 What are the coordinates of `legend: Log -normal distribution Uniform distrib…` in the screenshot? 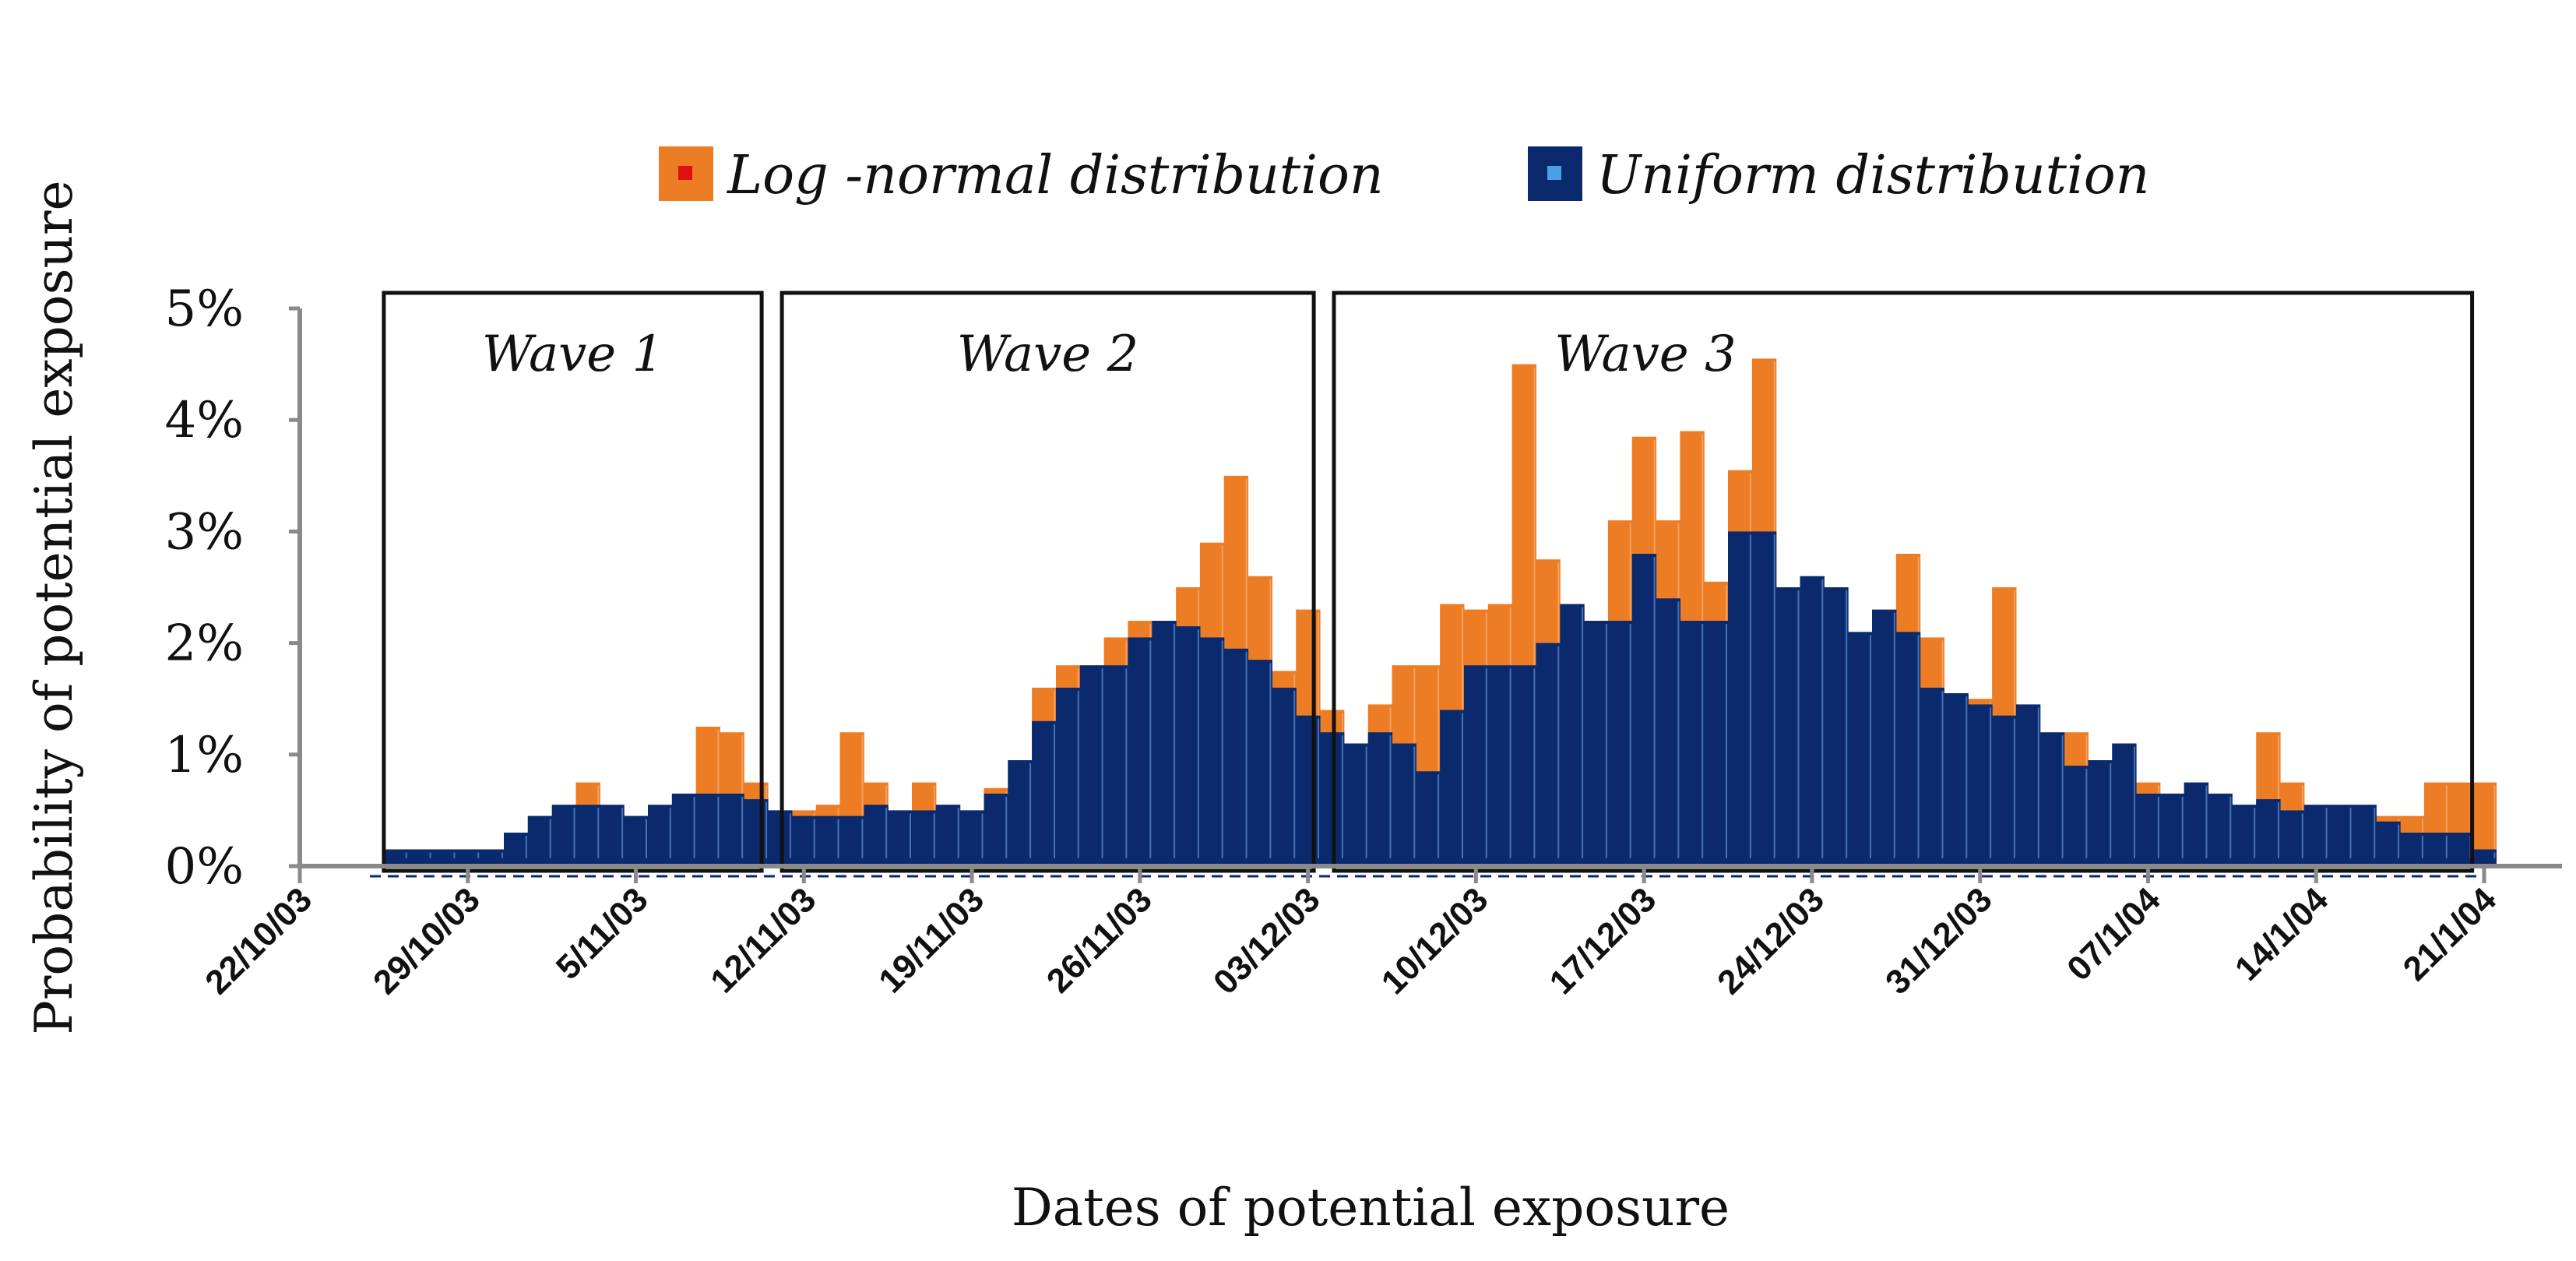 It's located at (1404, 176).